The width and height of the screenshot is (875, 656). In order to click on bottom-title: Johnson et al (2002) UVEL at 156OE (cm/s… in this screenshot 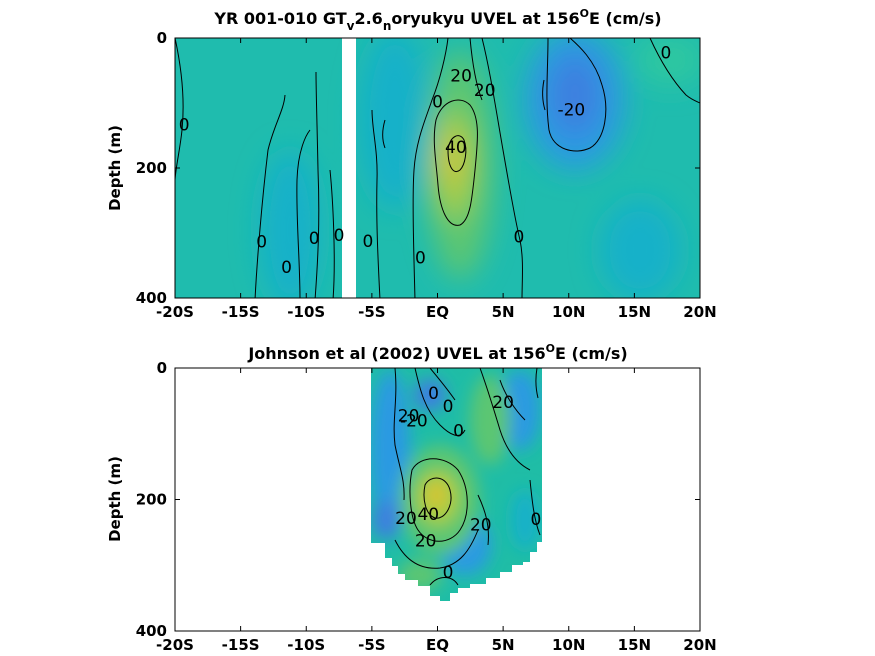, I will do `click(437, 352)`.